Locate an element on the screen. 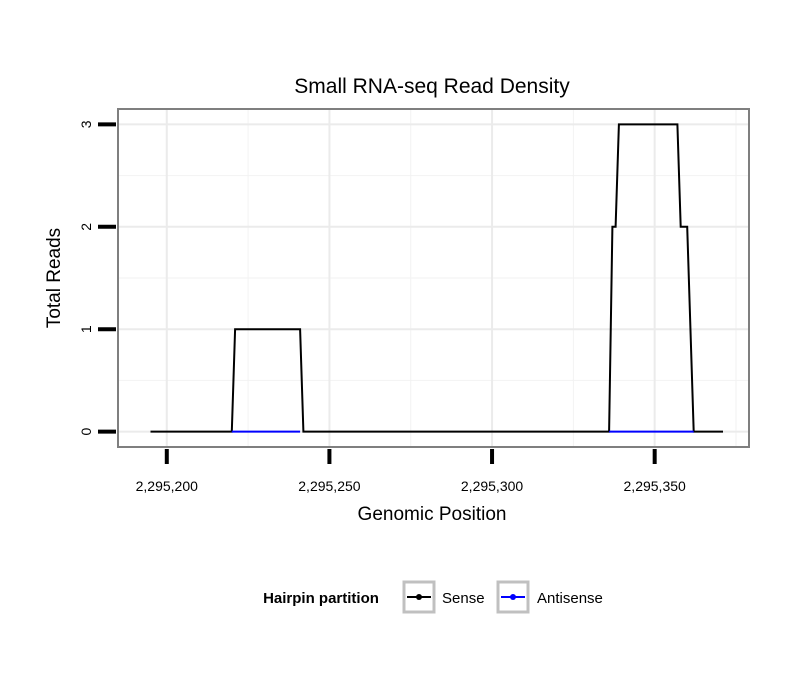 The height and width of the screenshot is (690, 810). y-axis: 0 1 2 3 is located at coordinates (97, 277).